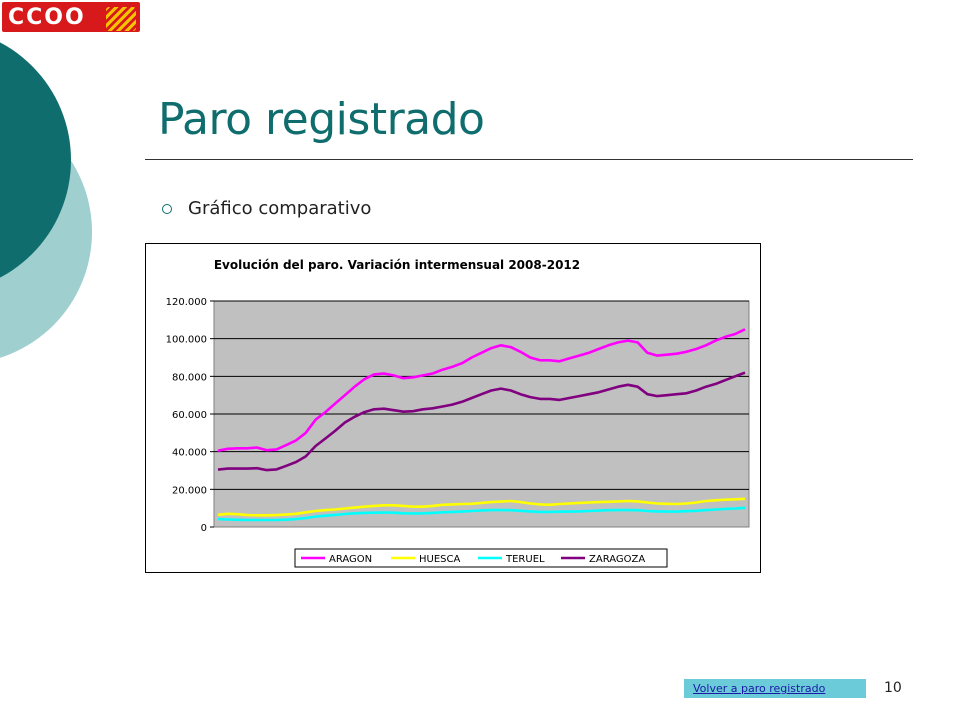 The width and height of the screenshot is (960, 720). What do you see at coordinates (280, 208) in the screenshot?
I see `bullet-text: Gráfico comparativo` at bounding box center [280, 208].